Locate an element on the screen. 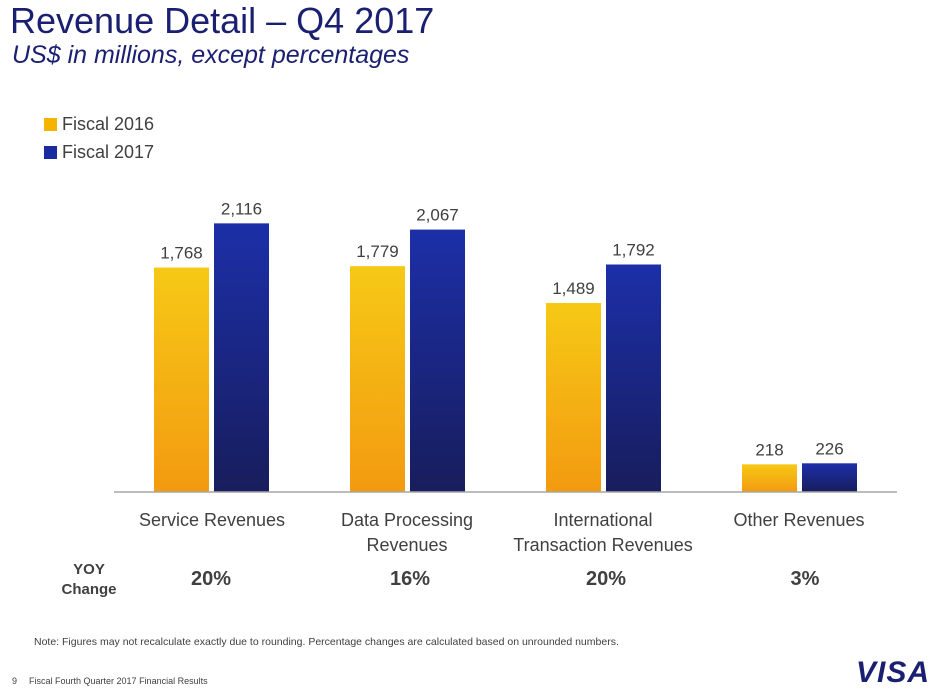 This screenshot has height=694, width=938. page-subtitle: US$ in millions, except percentages is located at coordinates (211, 55).